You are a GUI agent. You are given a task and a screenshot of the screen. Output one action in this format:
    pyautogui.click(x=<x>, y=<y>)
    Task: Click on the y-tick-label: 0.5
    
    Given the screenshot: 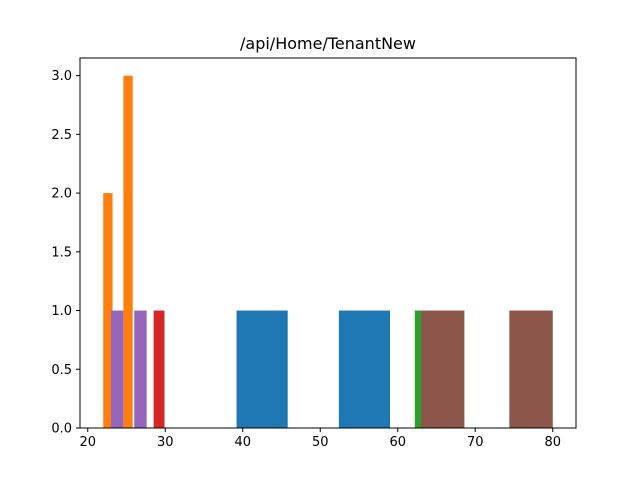 What is the action you would take?
    pyautogui.click(x=61, y=370)
    